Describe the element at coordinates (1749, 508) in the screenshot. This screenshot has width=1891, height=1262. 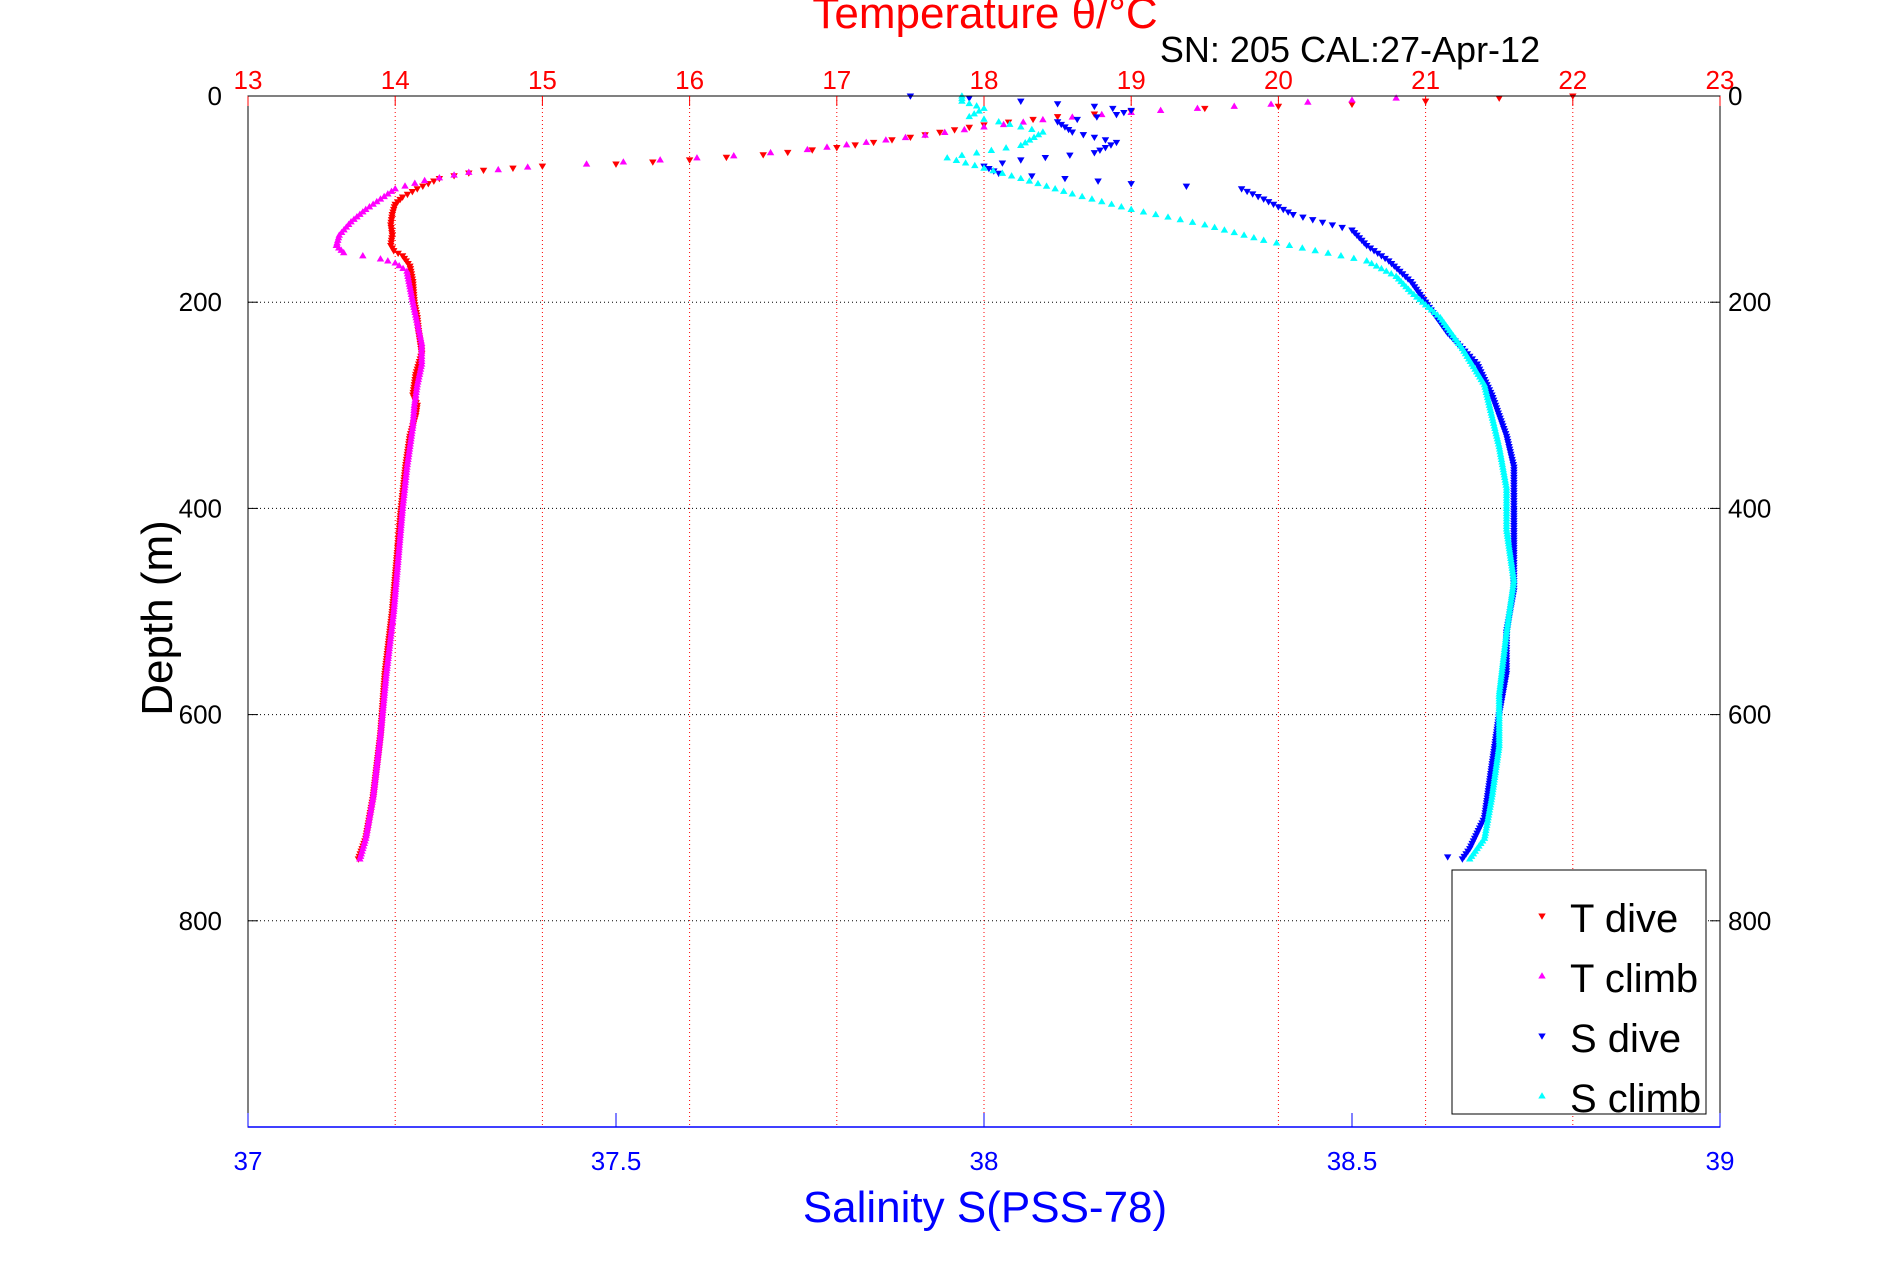
I see `depth-tick-label-right: 400` at that location.